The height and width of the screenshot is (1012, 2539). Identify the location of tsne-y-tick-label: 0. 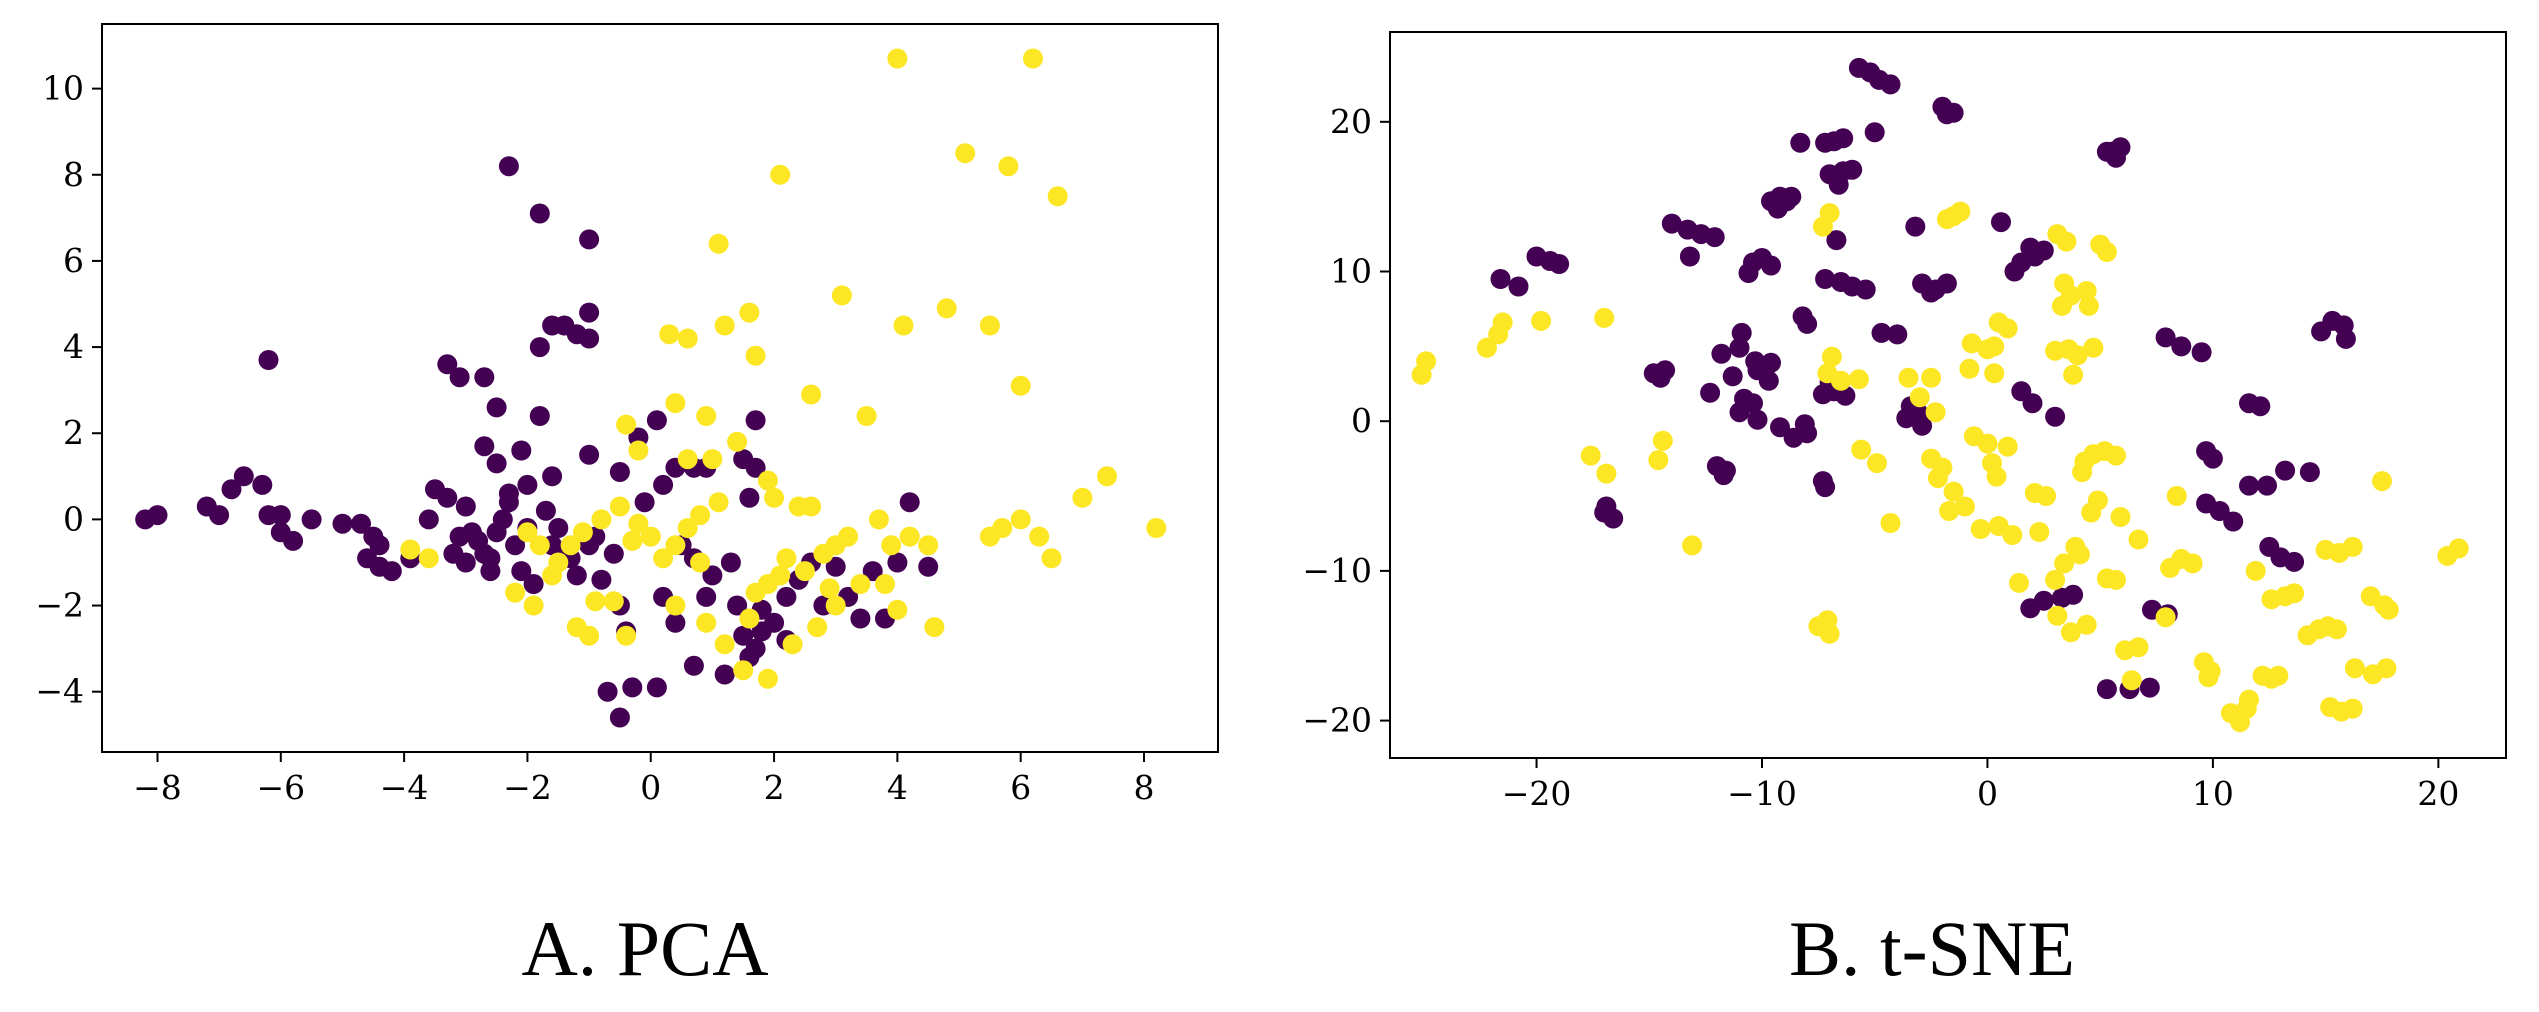
(1361, 420).